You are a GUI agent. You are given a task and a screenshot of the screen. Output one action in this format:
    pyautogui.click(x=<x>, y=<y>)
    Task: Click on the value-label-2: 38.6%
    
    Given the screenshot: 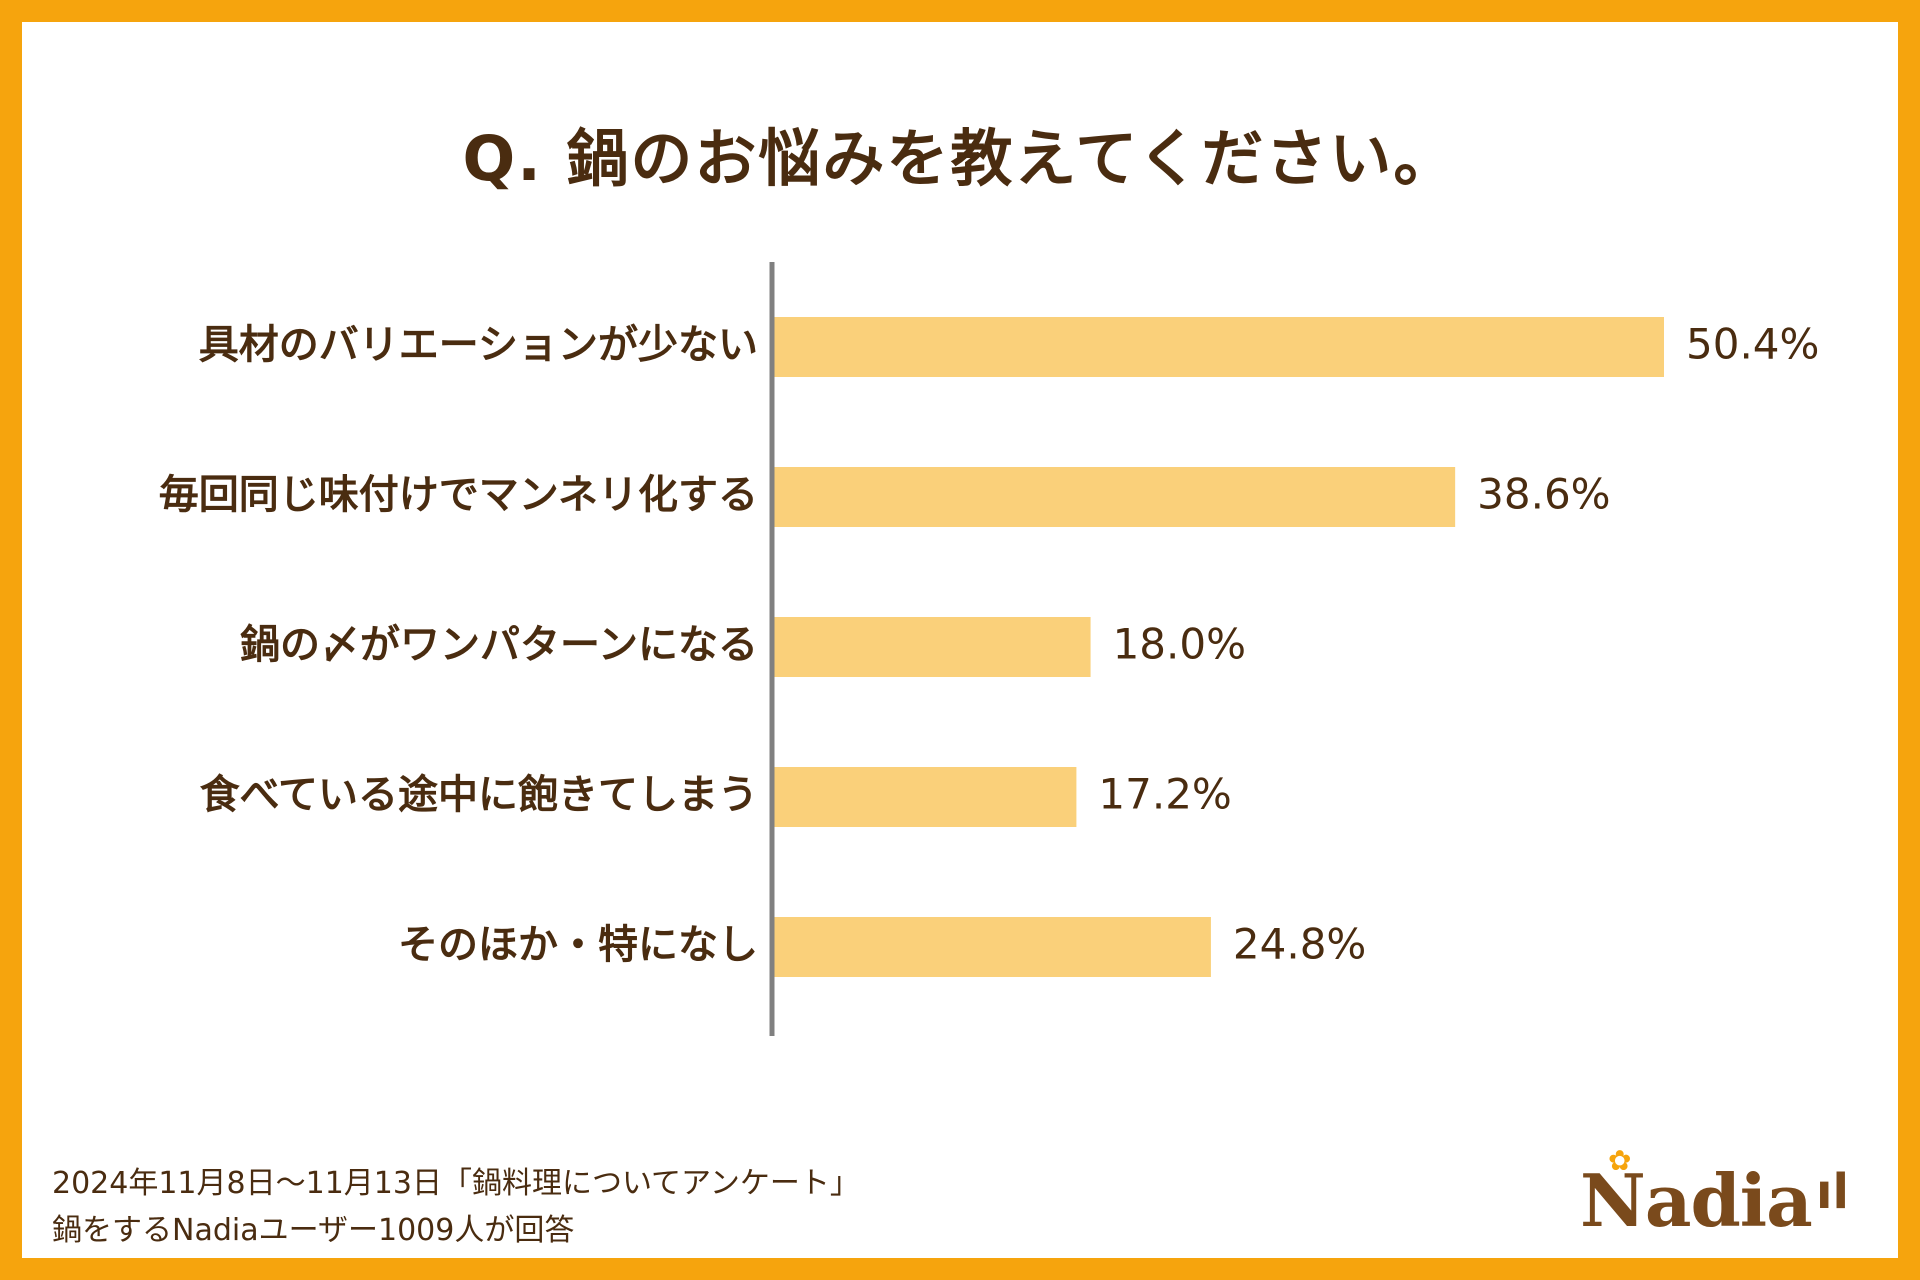 What is the action you would take?
    pyautogui.click(x=1543, y=494)
    